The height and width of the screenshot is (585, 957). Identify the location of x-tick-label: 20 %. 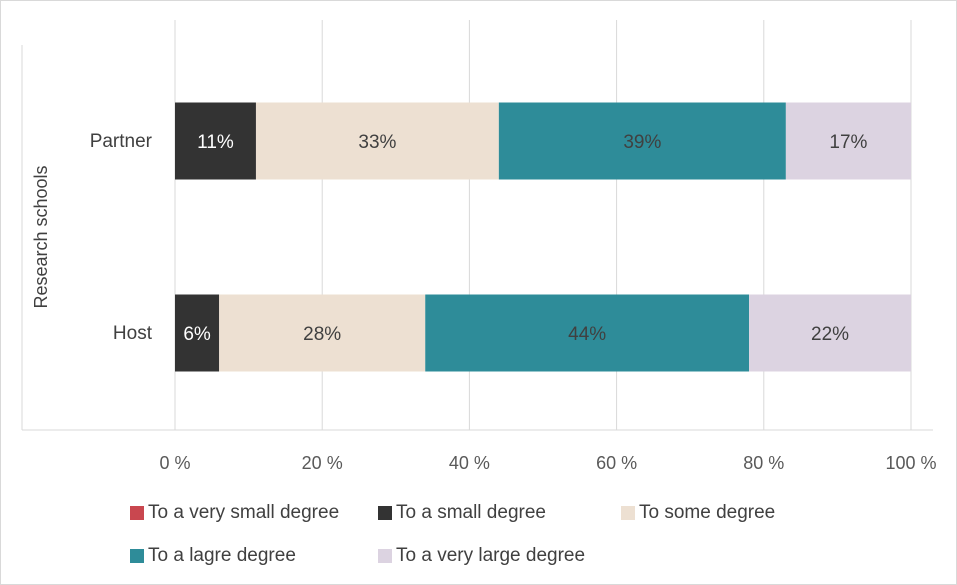
(322, 463).